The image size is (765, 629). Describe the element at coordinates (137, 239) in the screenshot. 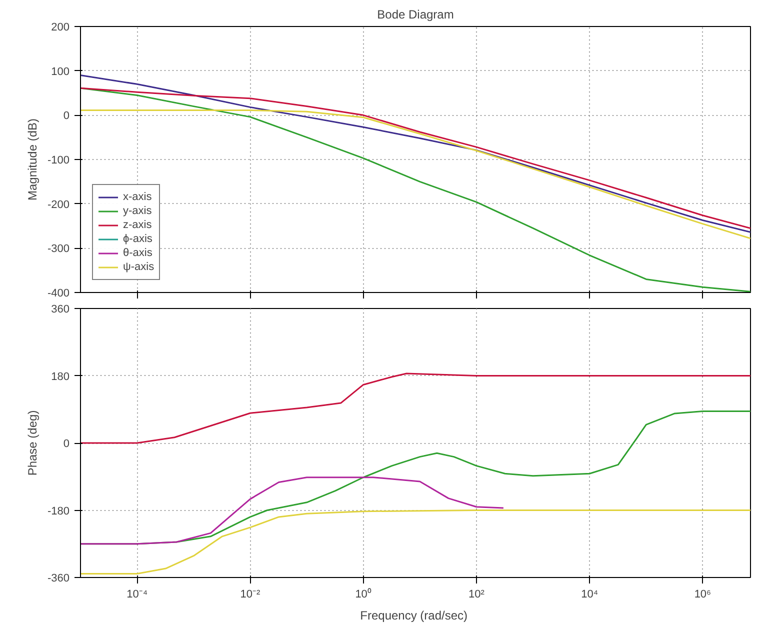

I see `legend-label: ϕ-axis` at that location.